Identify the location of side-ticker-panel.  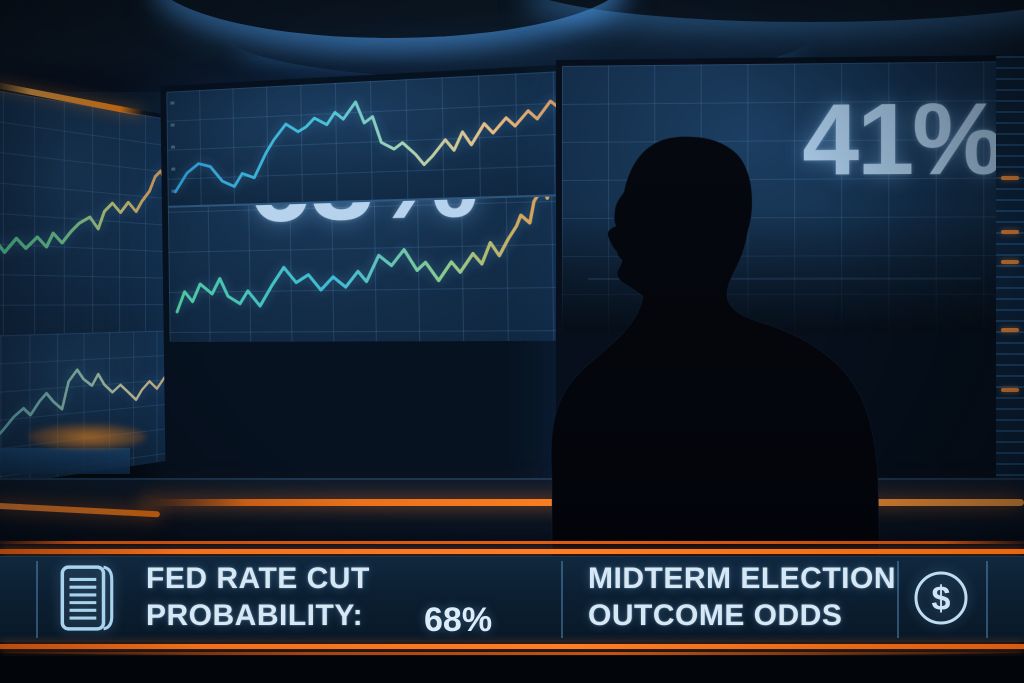
(1010, 282).